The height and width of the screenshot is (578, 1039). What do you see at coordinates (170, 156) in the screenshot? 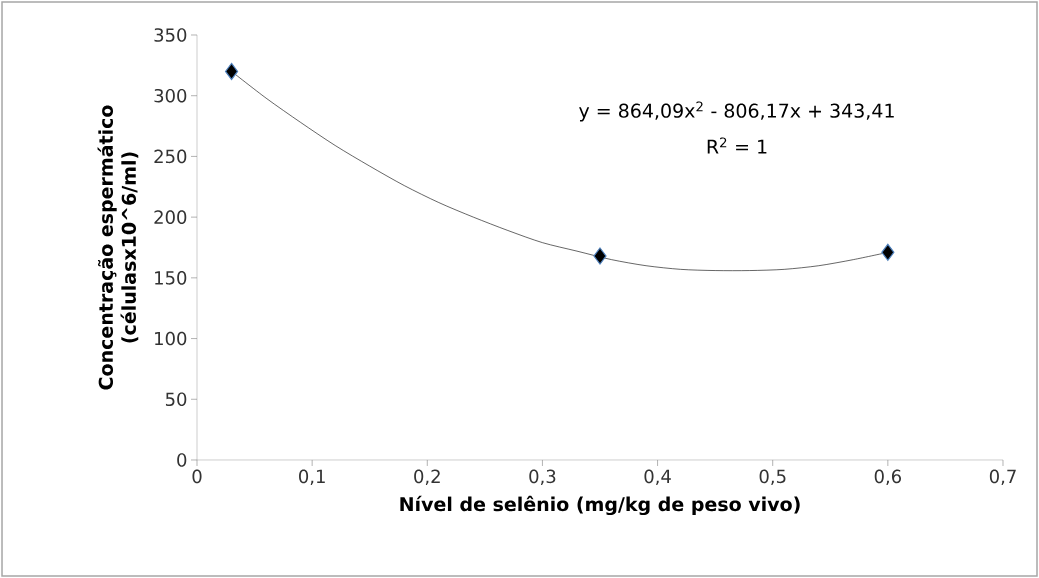
I see `y-tick-label: 250` at bounding box center [170, 156].